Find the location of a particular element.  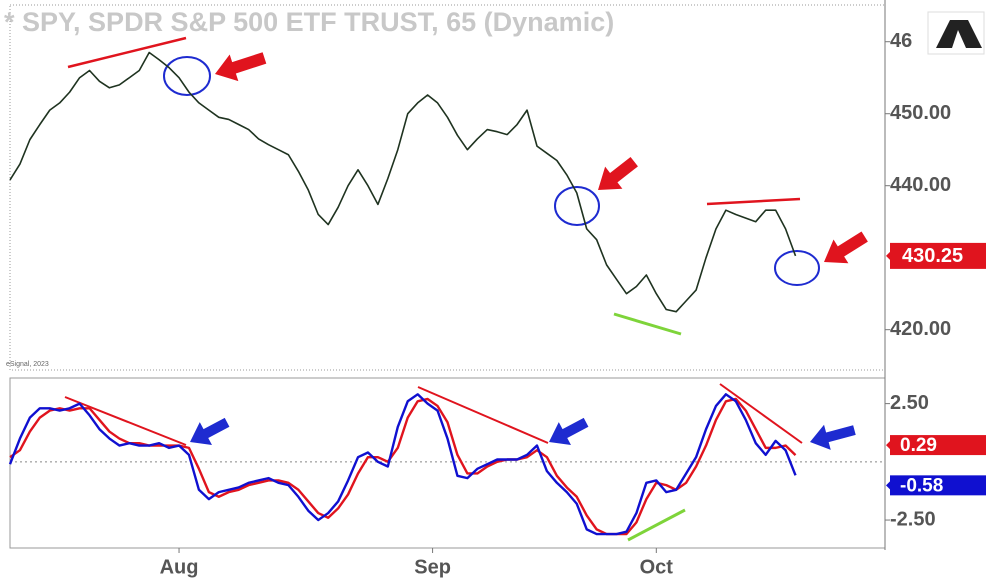

last-value-label: -0.58 is located at coordinates (921, 485).